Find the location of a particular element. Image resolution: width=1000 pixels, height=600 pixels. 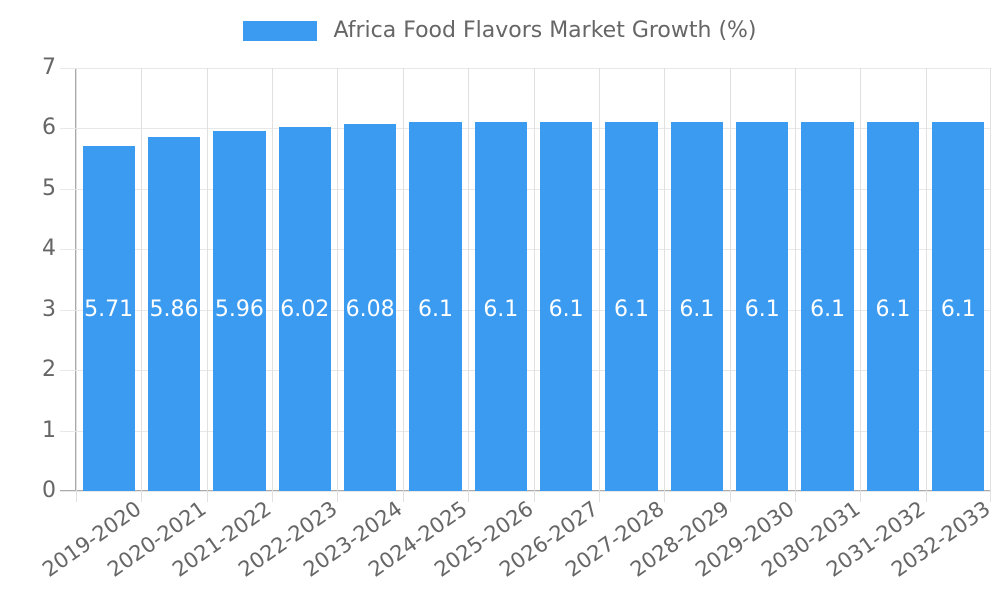

bar: 6.08 is located at coordinates (370, 307).